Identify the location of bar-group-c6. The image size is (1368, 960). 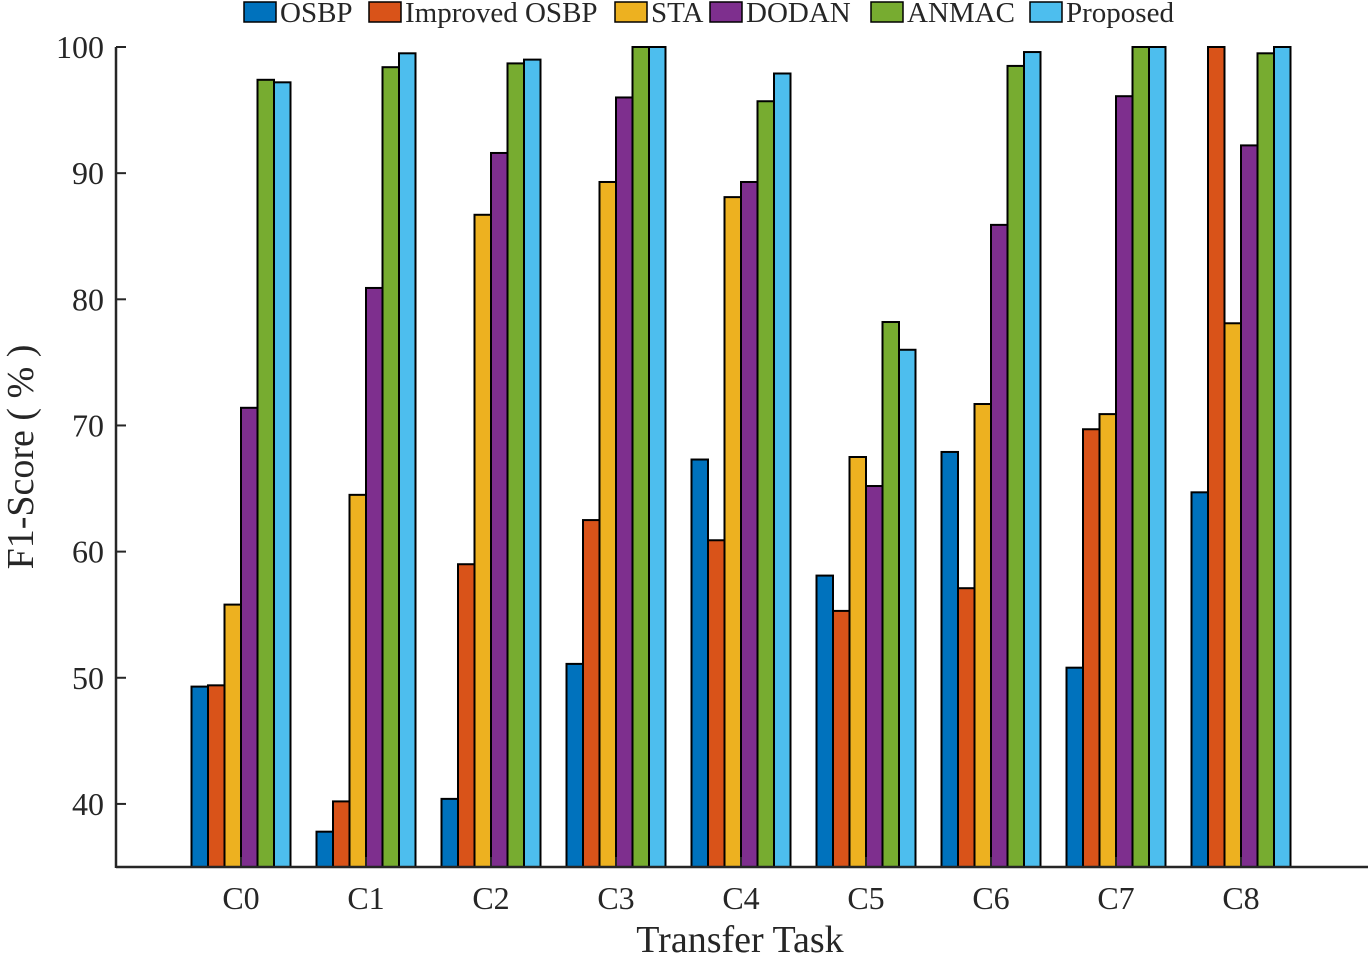
(991, 460).